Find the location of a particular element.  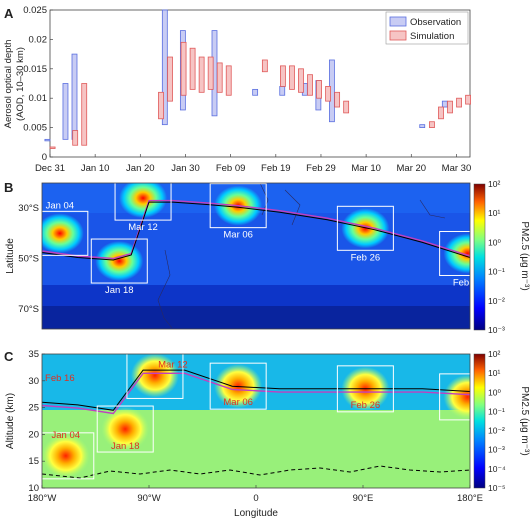

c-xtick-label: 90°W is located at coordinates (148, 498).